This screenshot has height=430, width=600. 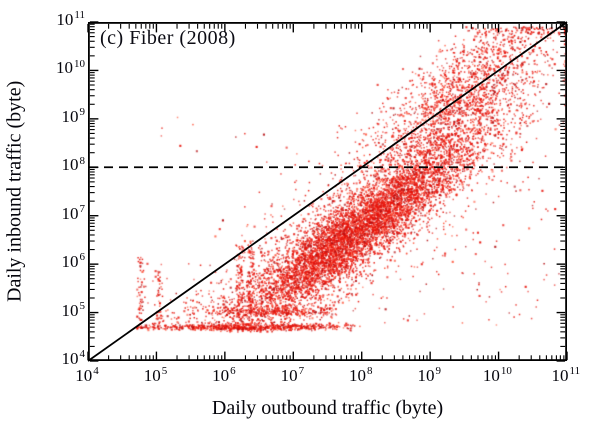 What do you see at coordinates (73, 358) in the screenshot?
I see `y-tick-label-1e4: 10⁴` at bounding box center [73, 358].